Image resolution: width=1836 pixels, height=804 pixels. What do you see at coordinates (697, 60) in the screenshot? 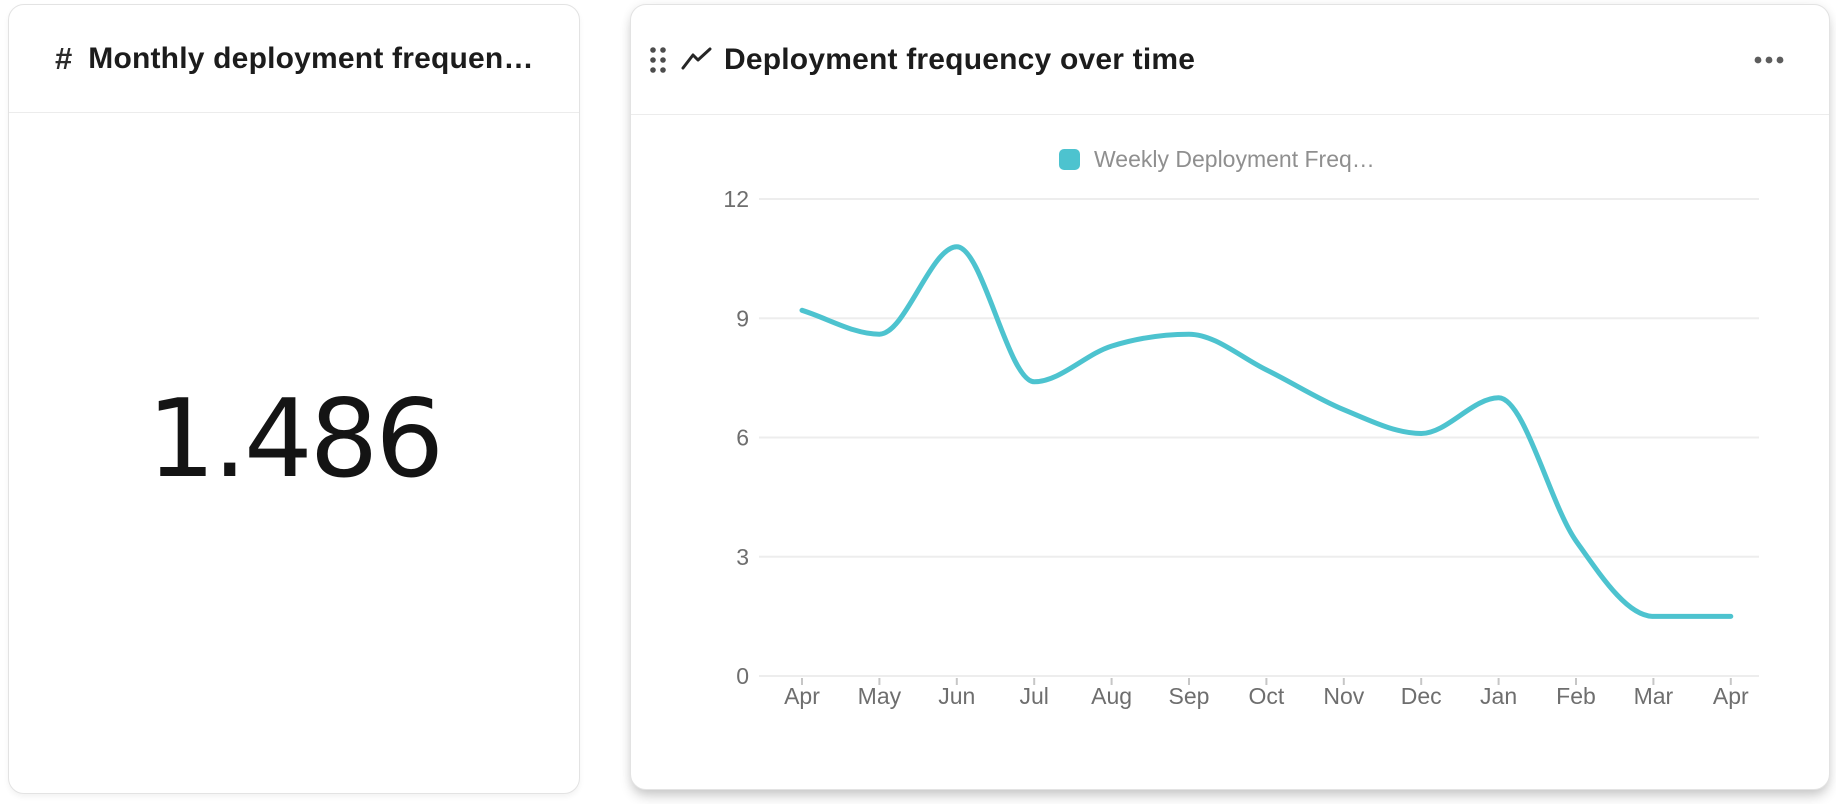
I see `line-chart-icon` at bounding box center [697, 60].